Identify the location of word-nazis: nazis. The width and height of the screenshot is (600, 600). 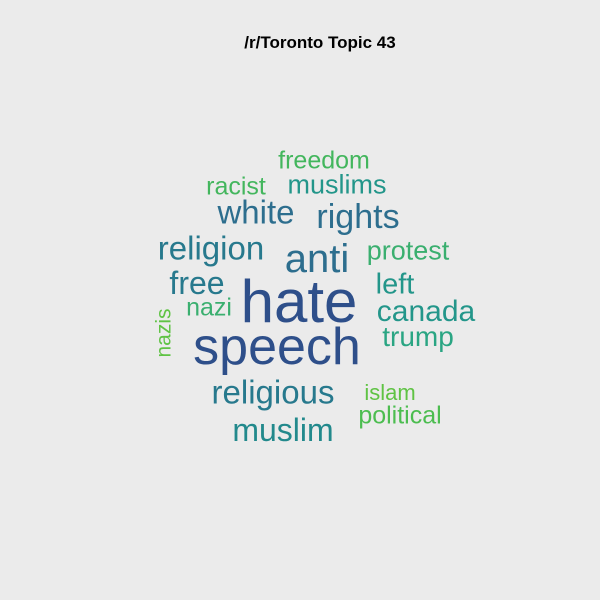
(164, 333).